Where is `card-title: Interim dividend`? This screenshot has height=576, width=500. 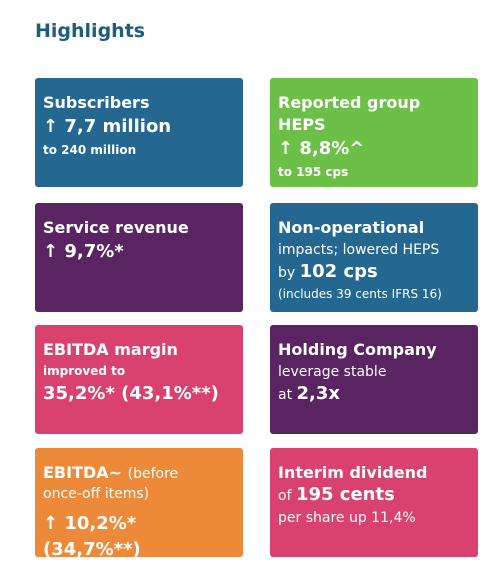
card-title: Interim dividend is located at coordinates (353, 472).